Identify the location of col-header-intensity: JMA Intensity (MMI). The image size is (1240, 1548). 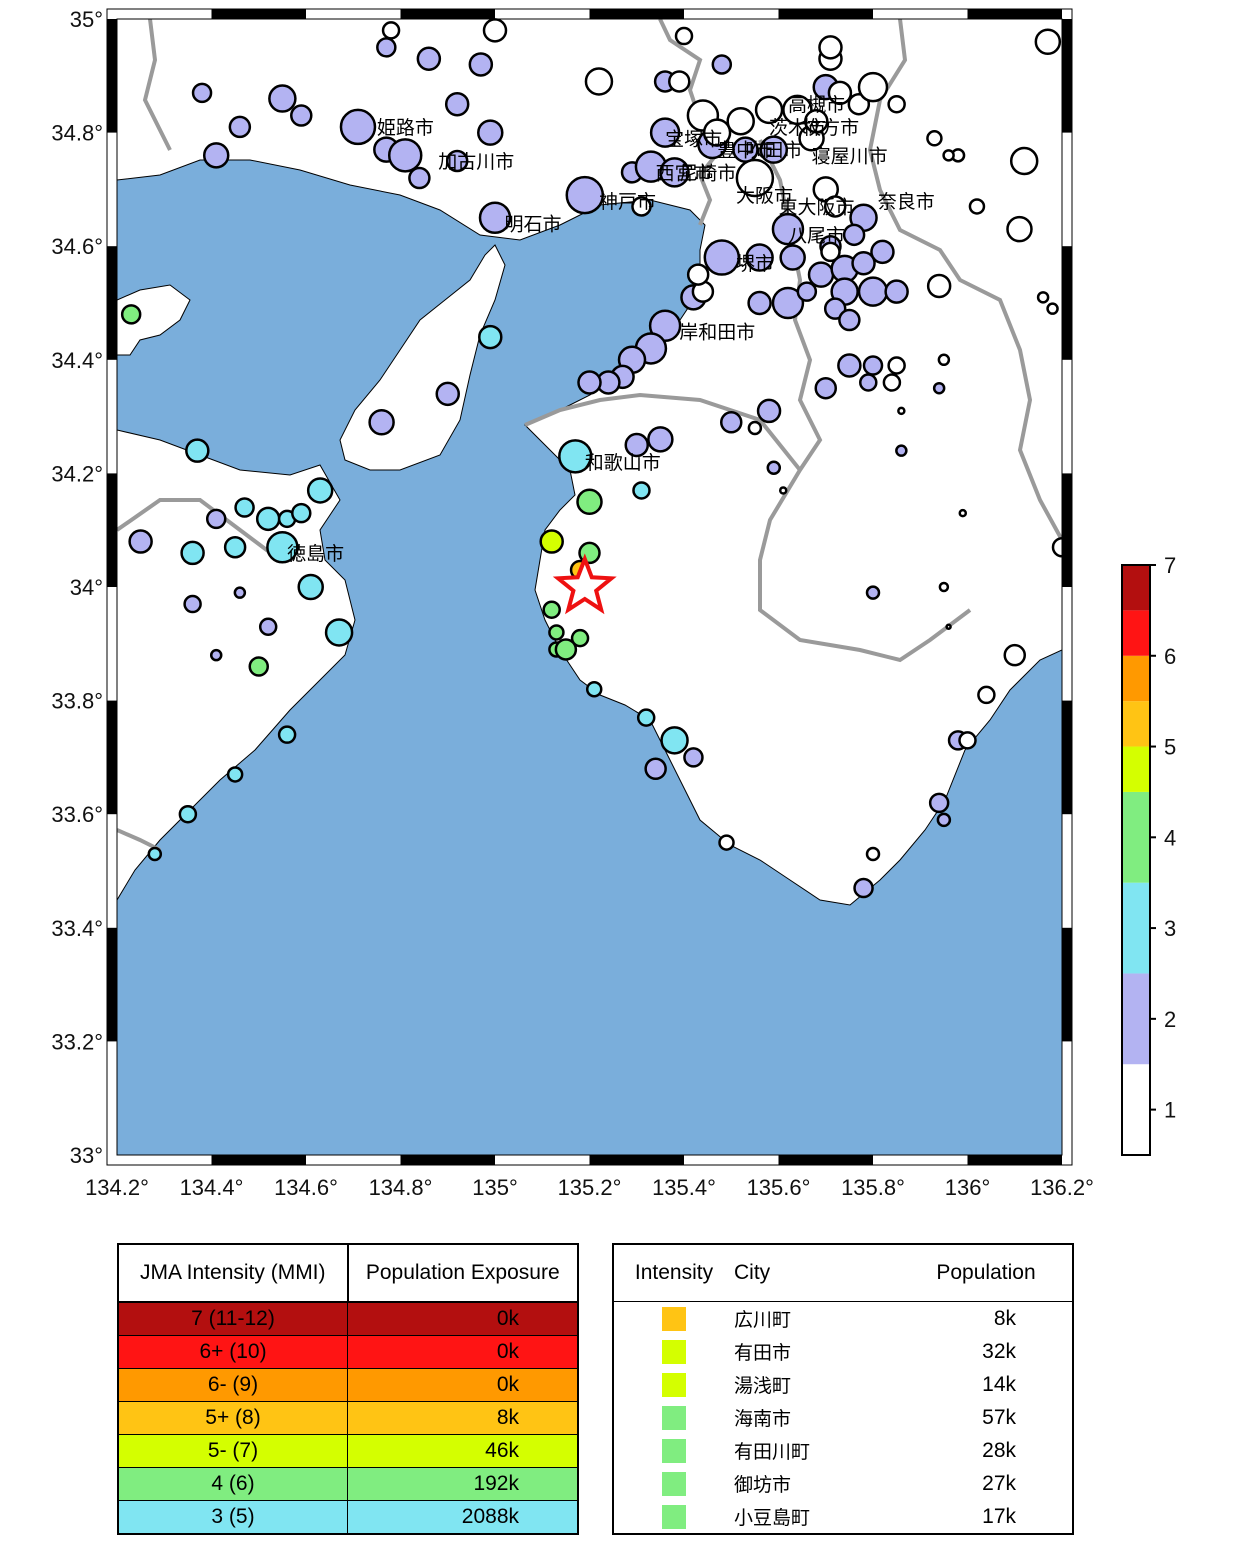
(233, 1273).